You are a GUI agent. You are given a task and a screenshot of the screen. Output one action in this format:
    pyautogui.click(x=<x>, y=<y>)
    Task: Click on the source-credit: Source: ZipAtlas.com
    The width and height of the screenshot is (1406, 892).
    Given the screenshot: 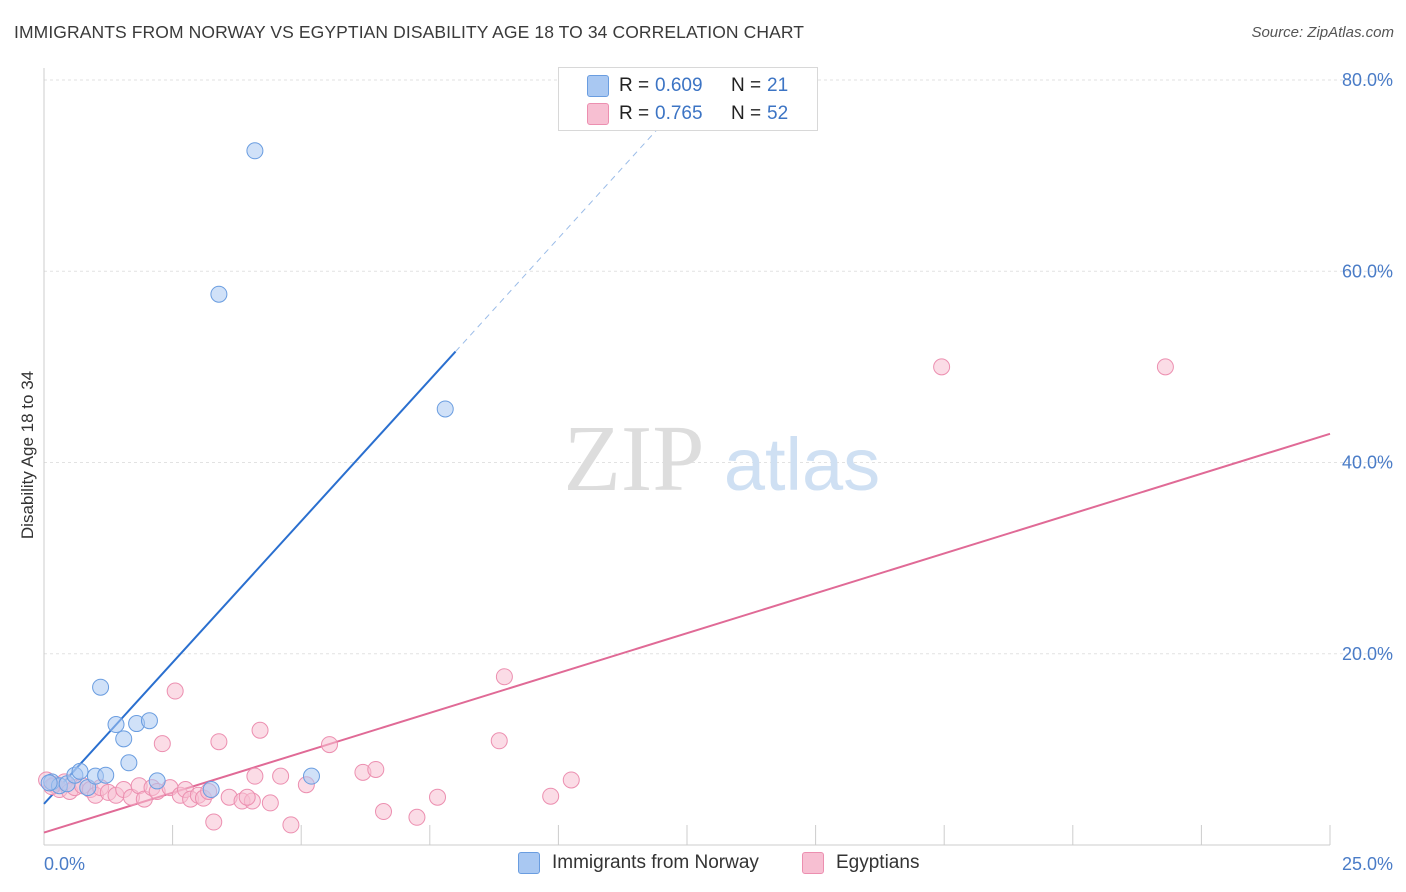 What is the action you would take?
    pyautogui.click(x=1322, y=32)
    